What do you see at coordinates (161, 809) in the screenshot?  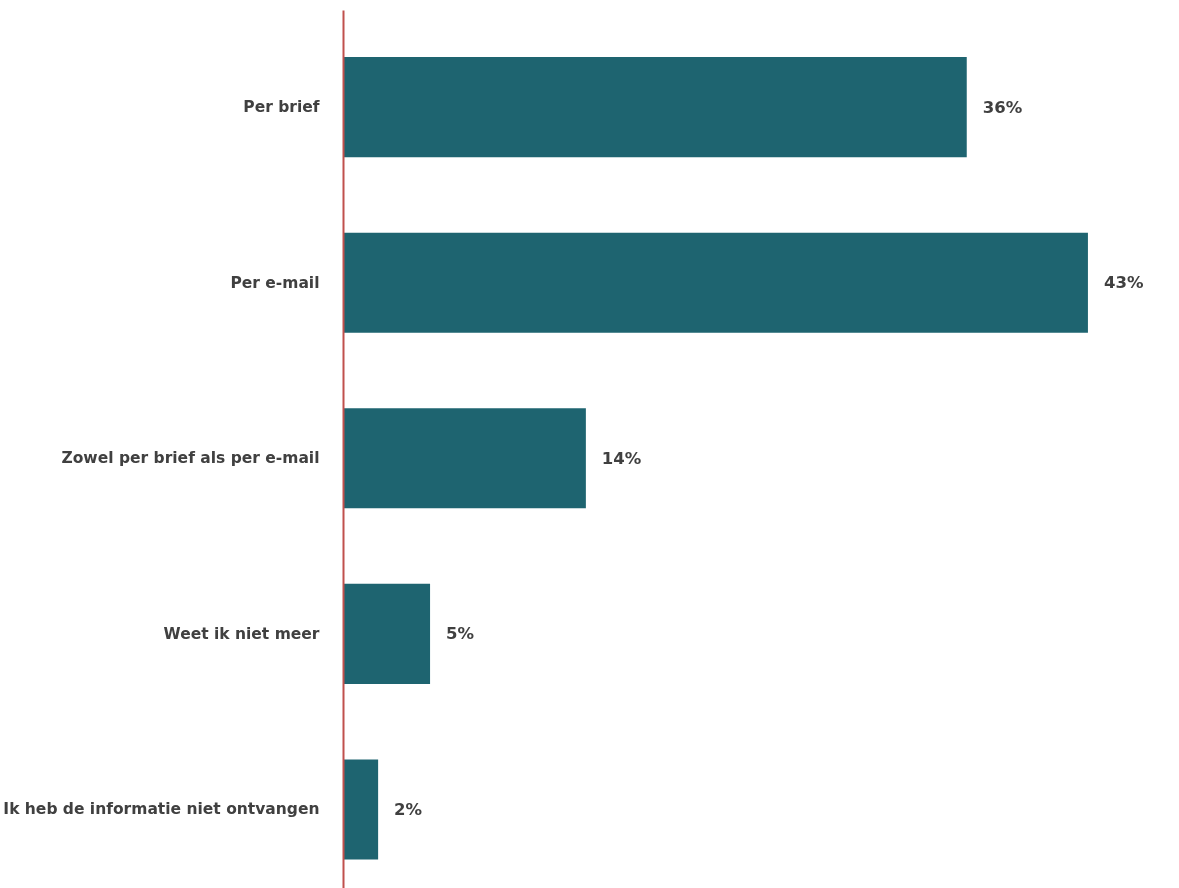 I see `y-tick-label: Ik heb de informatie niet ontvangen` at bounding box center [161, 809].